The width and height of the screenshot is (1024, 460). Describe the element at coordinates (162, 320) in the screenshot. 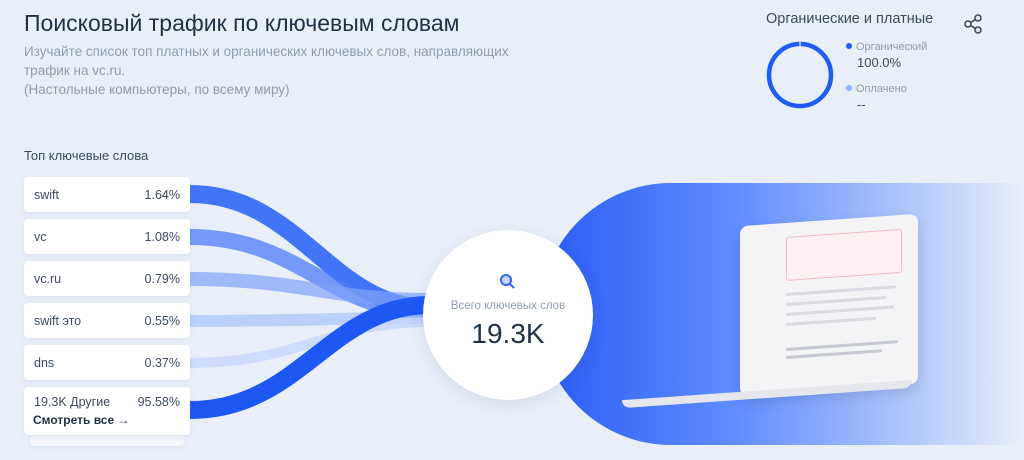

I see `keyword-share: 0.55%` at that location.